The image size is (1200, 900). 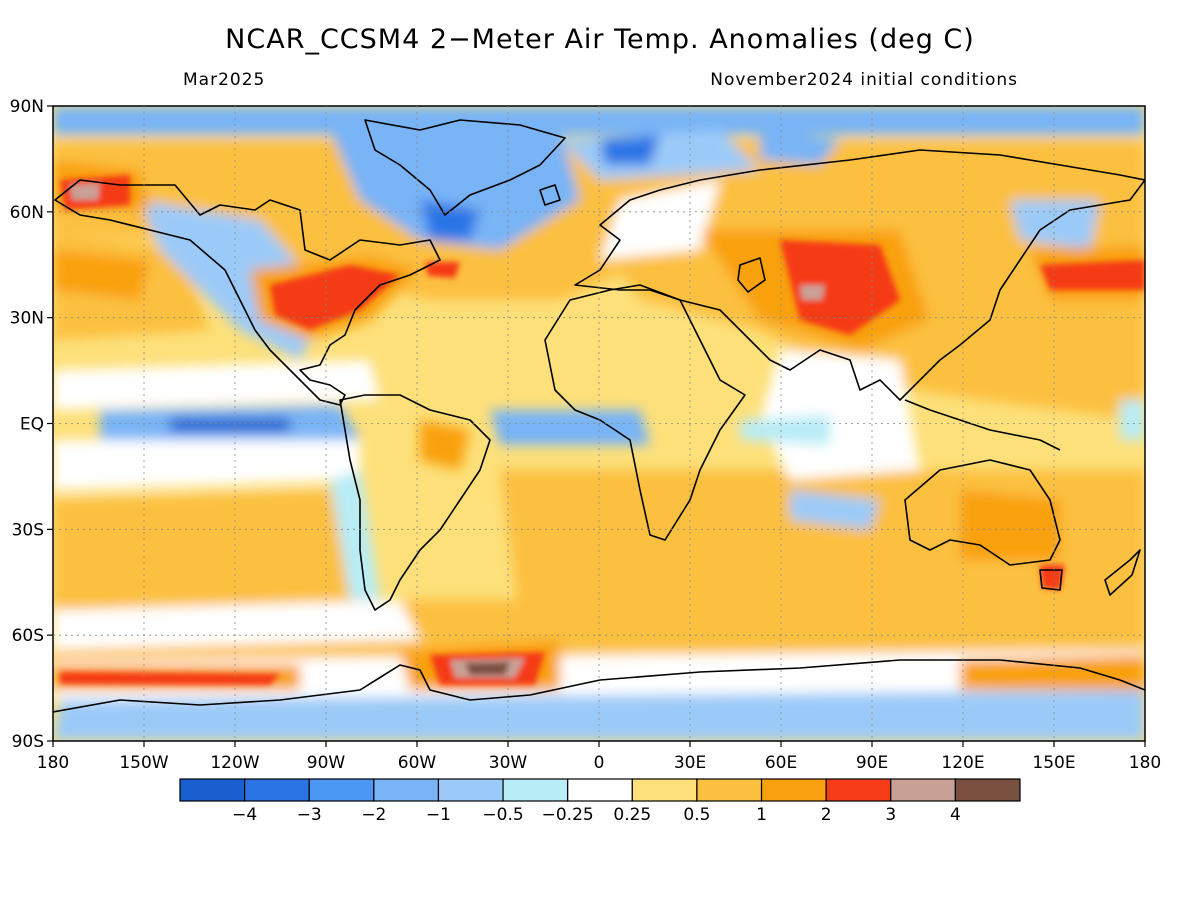 I want to click on colorbar-label: −3, so click(x=309, y=815).